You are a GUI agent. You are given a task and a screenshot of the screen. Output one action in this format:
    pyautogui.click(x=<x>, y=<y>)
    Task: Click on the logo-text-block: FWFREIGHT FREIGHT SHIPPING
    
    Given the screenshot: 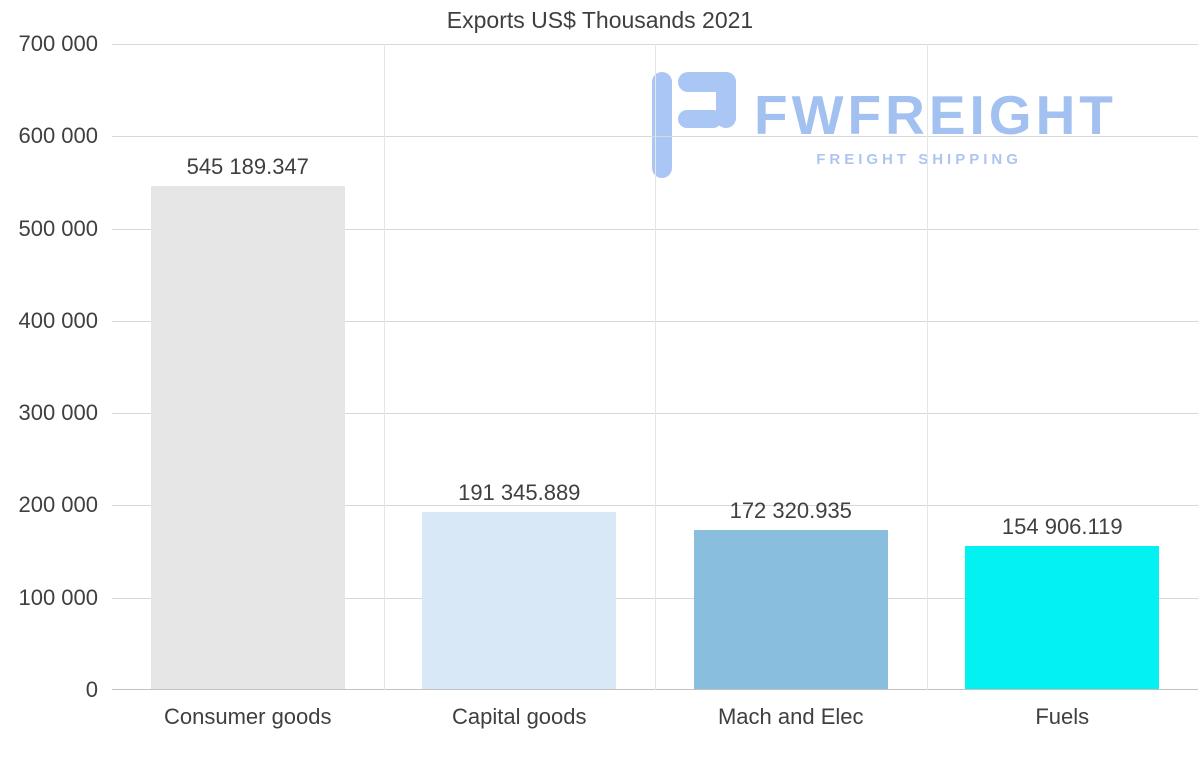 What is the action you would take?
    pyautogui.click(x=935, y=117)
    